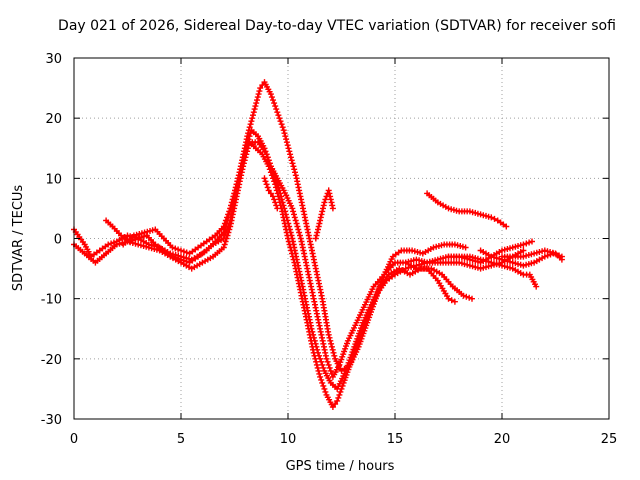  What do you see at coordinates (53, 59) in the screenshot?
I see `y-tick-label: 30` at bounding box center [53, 59].